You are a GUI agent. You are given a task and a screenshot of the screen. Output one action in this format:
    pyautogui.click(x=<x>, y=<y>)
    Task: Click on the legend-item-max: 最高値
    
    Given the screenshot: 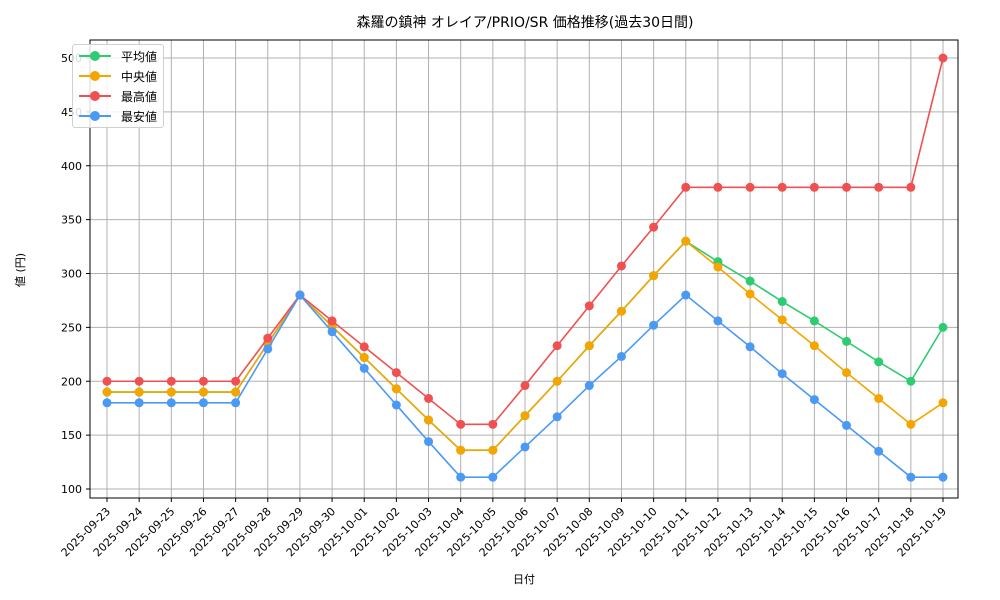 What is the action you would take?
    pyautogui.click(x=118, y=96)
    